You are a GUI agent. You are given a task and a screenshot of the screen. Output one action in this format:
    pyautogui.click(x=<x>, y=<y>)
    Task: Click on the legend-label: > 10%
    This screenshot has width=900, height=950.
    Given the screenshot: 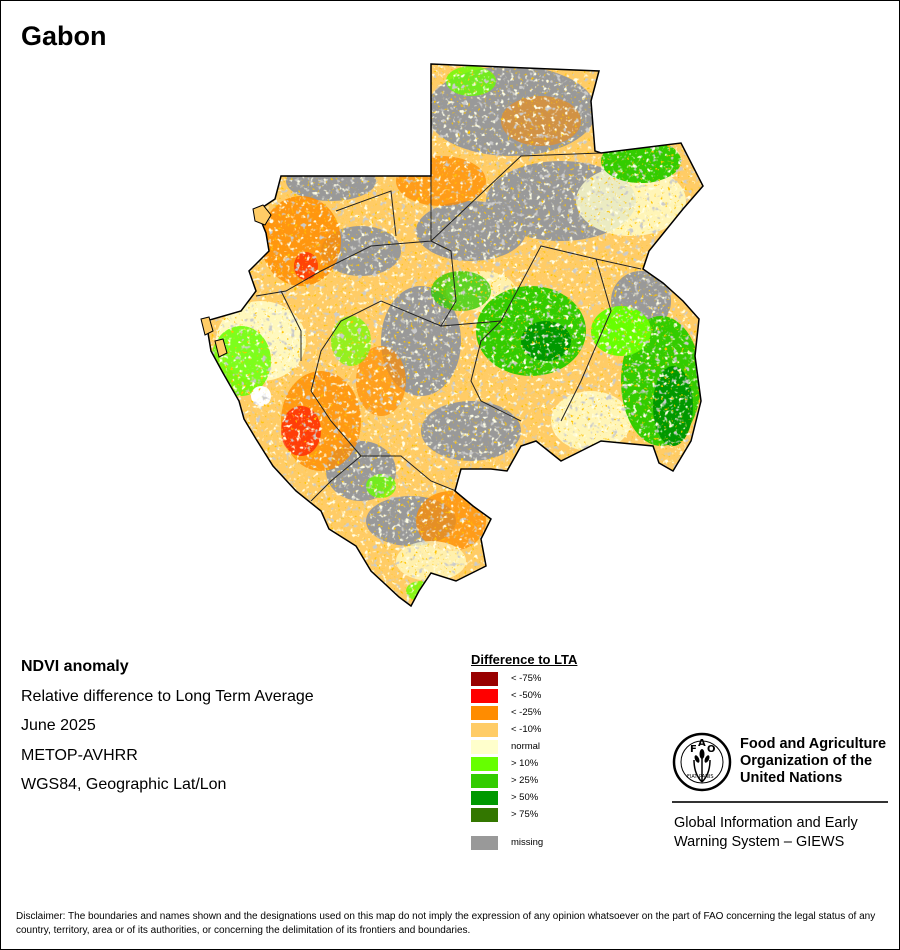 What is the action you would take?
    pyautogui.click(x=525, y=763)
    